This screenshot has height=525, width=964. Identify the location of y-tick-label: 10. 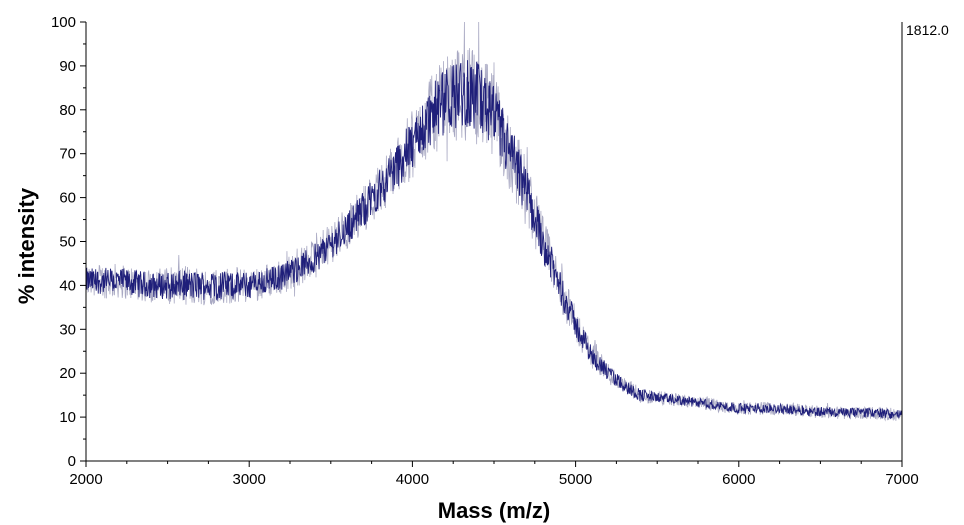
(67, 417).